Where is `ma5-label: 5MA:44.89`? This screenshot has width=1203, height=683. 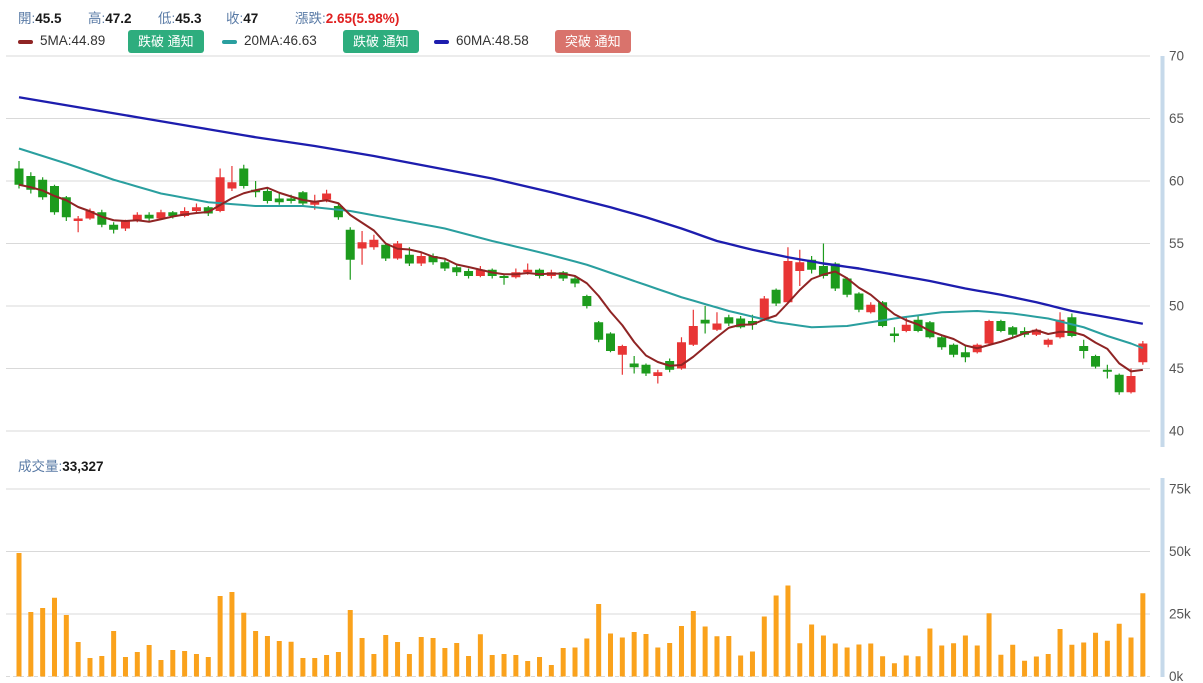 ma5-label: 5MA:44.89 is located at coordinates (73, 40).